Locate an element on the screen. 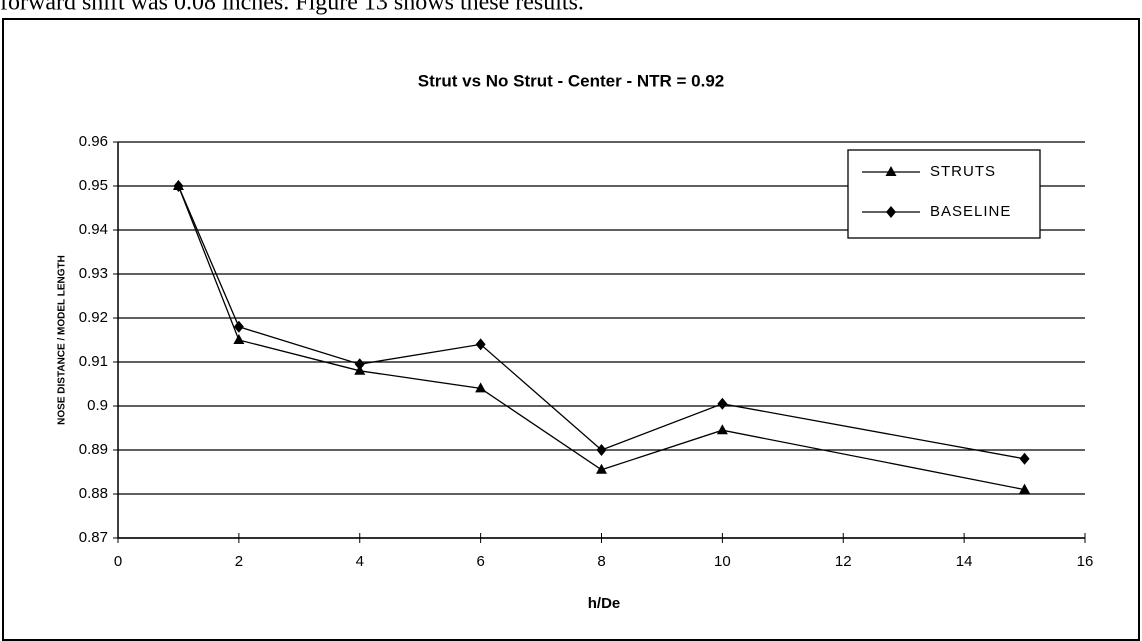 The width and height of the screenshot is (1142, 641). x-tick-label: 12 is located at coordinates (843, 561).